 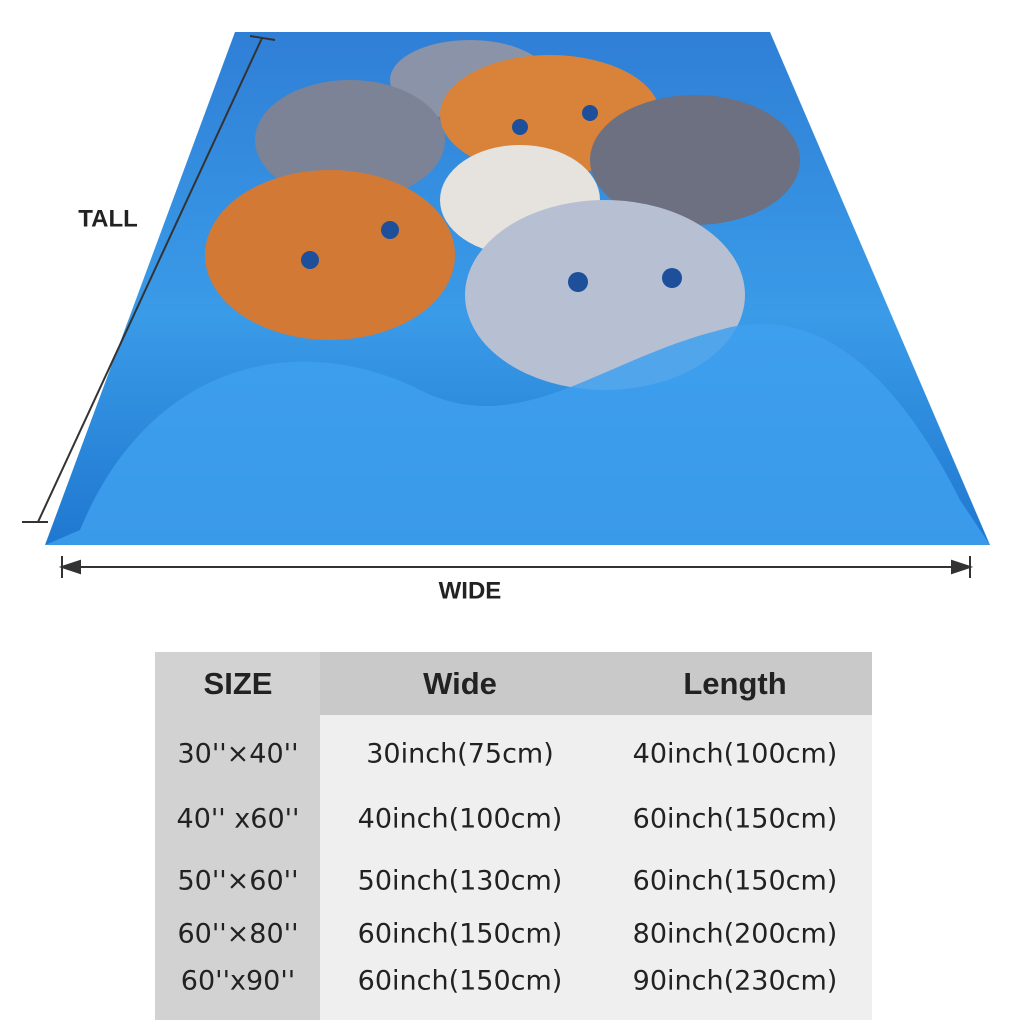 I want to click on header-cell: Length, so click(x=734, y=683).